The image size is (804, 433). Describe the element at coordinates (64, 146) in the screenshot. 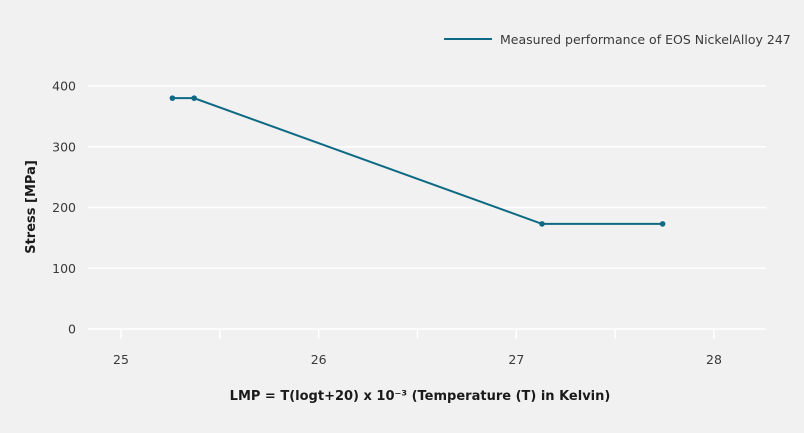

I see `y-tick-label: 300` at that location.